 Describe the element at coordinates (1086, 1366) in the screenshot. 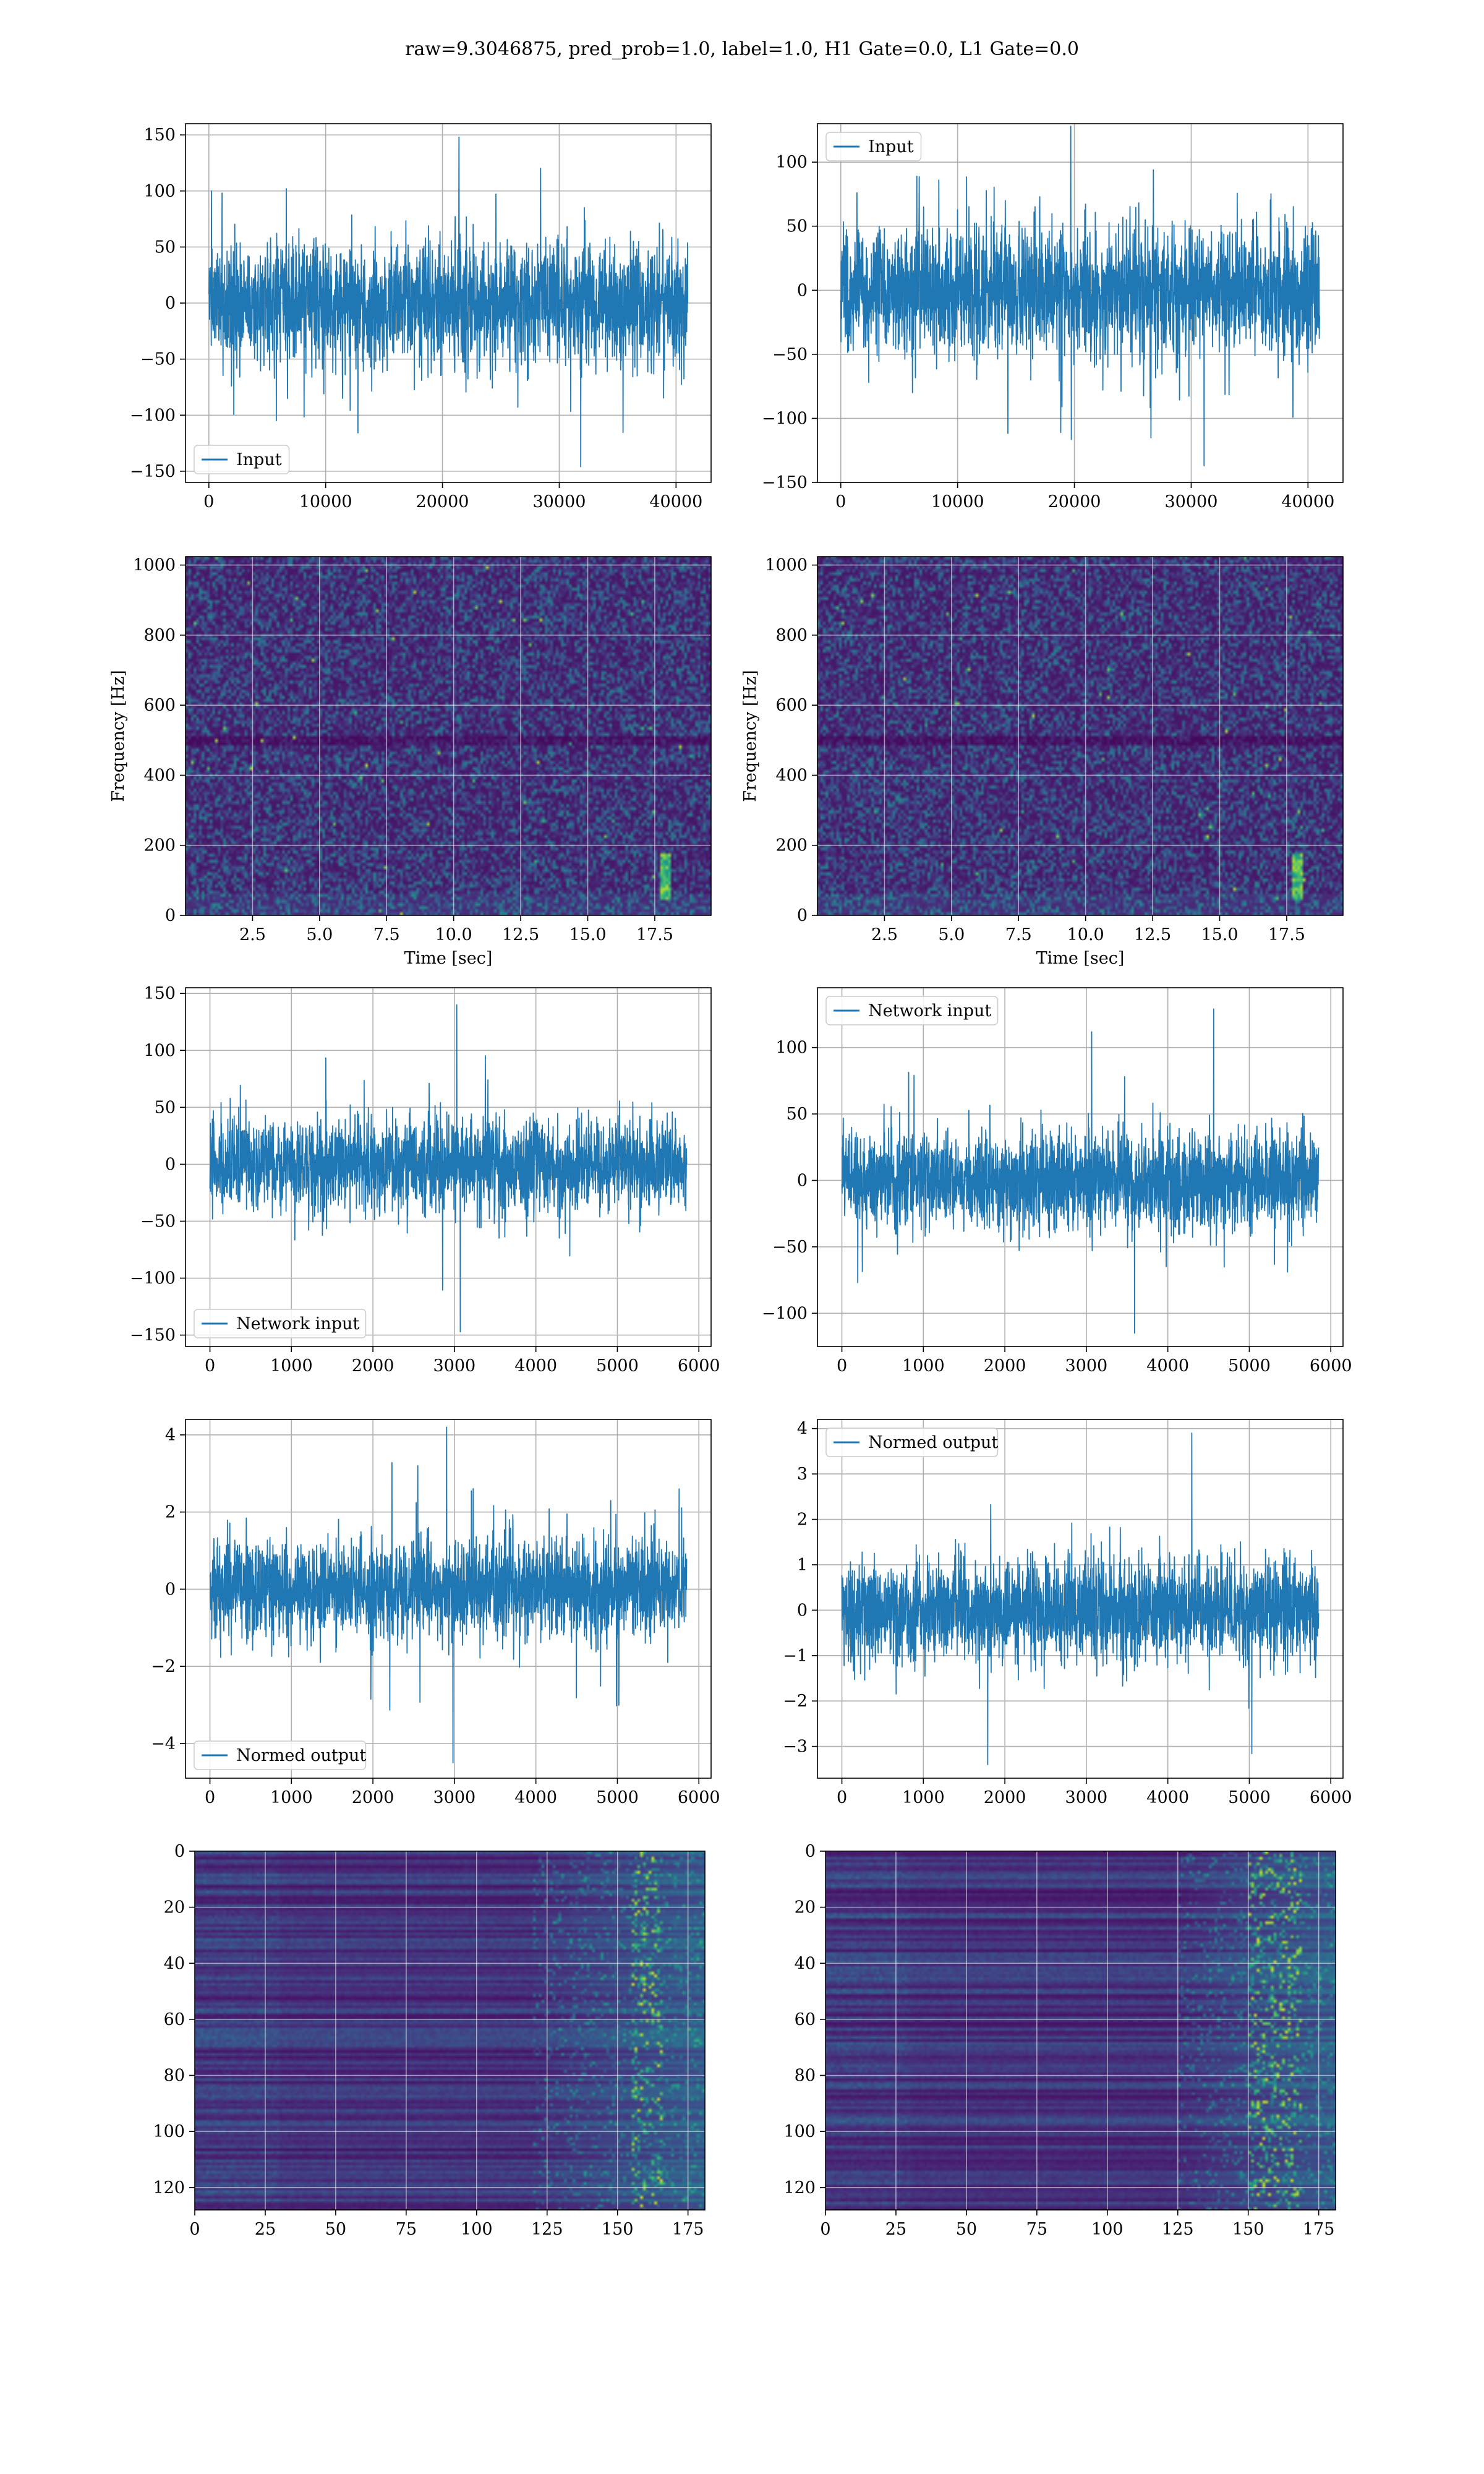

I see `x-tick-label: 3000` at that location.